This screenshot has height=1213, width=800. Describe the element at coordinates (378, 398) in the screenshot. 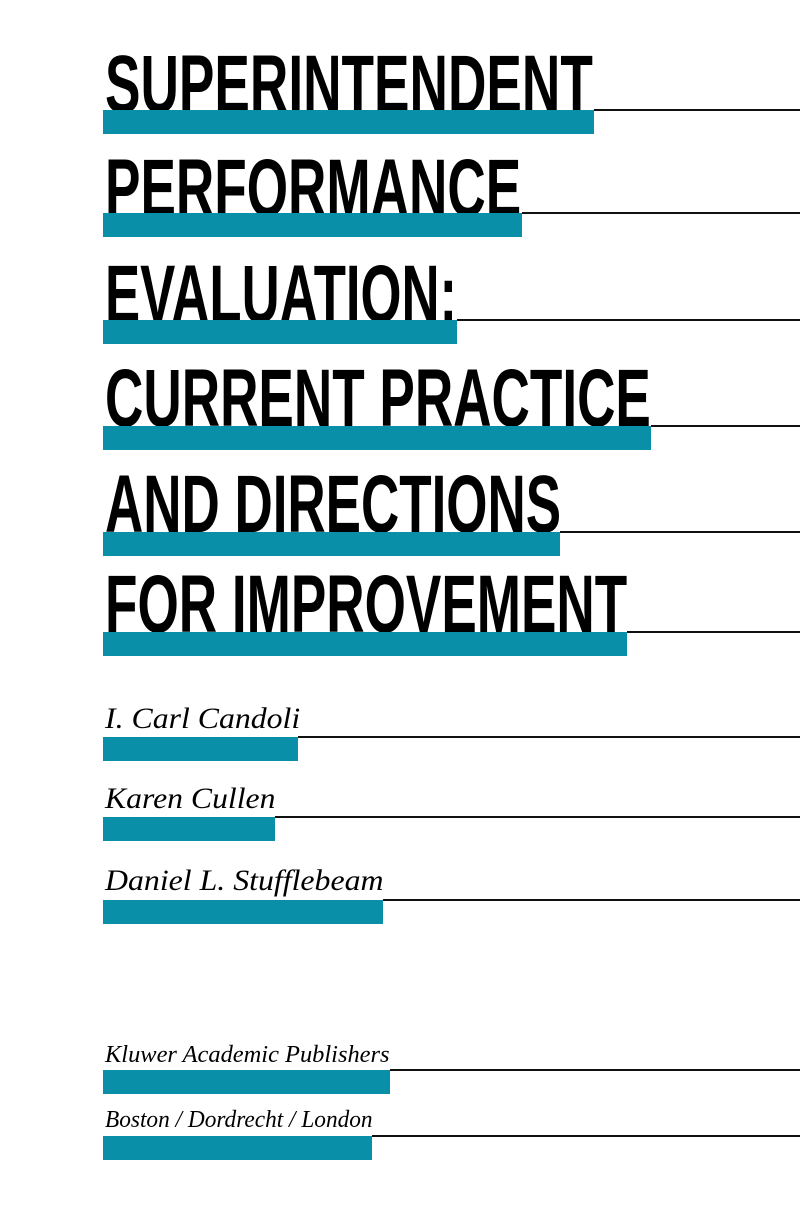

I see `title-line: CURRENT PRACTICE` at that location.